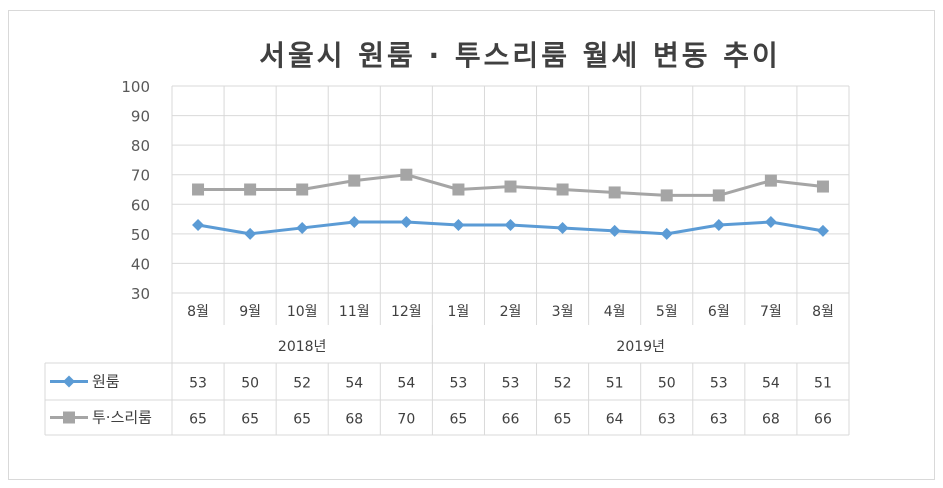 The width and height of the screenshot is (943, 488). Describe the element at coordinates (615, 312) in the screenshot. I see `x-tick-label: 4월` at that location.